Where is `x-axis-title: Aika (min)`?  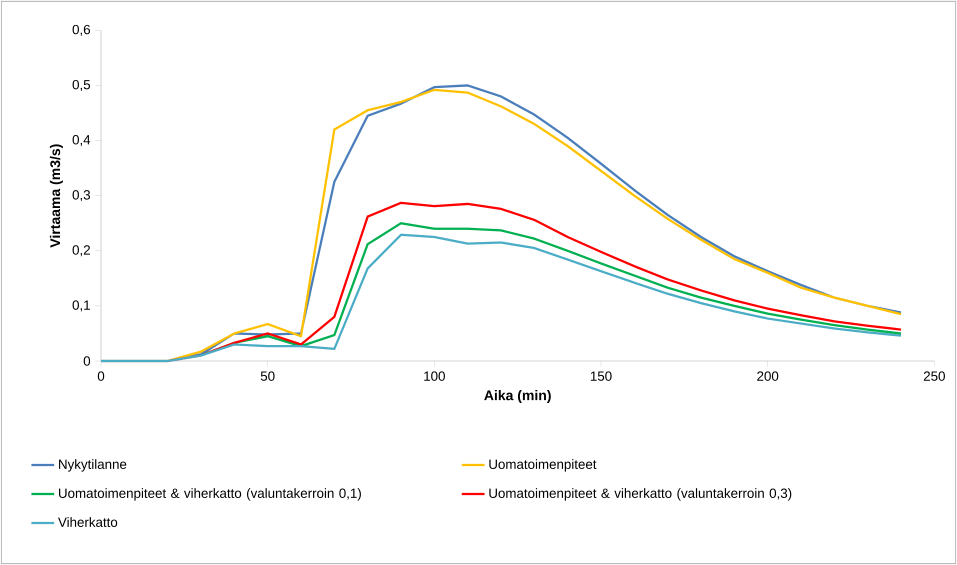 x-axis-title: Aika (min) is located at coordinates (517, 397).